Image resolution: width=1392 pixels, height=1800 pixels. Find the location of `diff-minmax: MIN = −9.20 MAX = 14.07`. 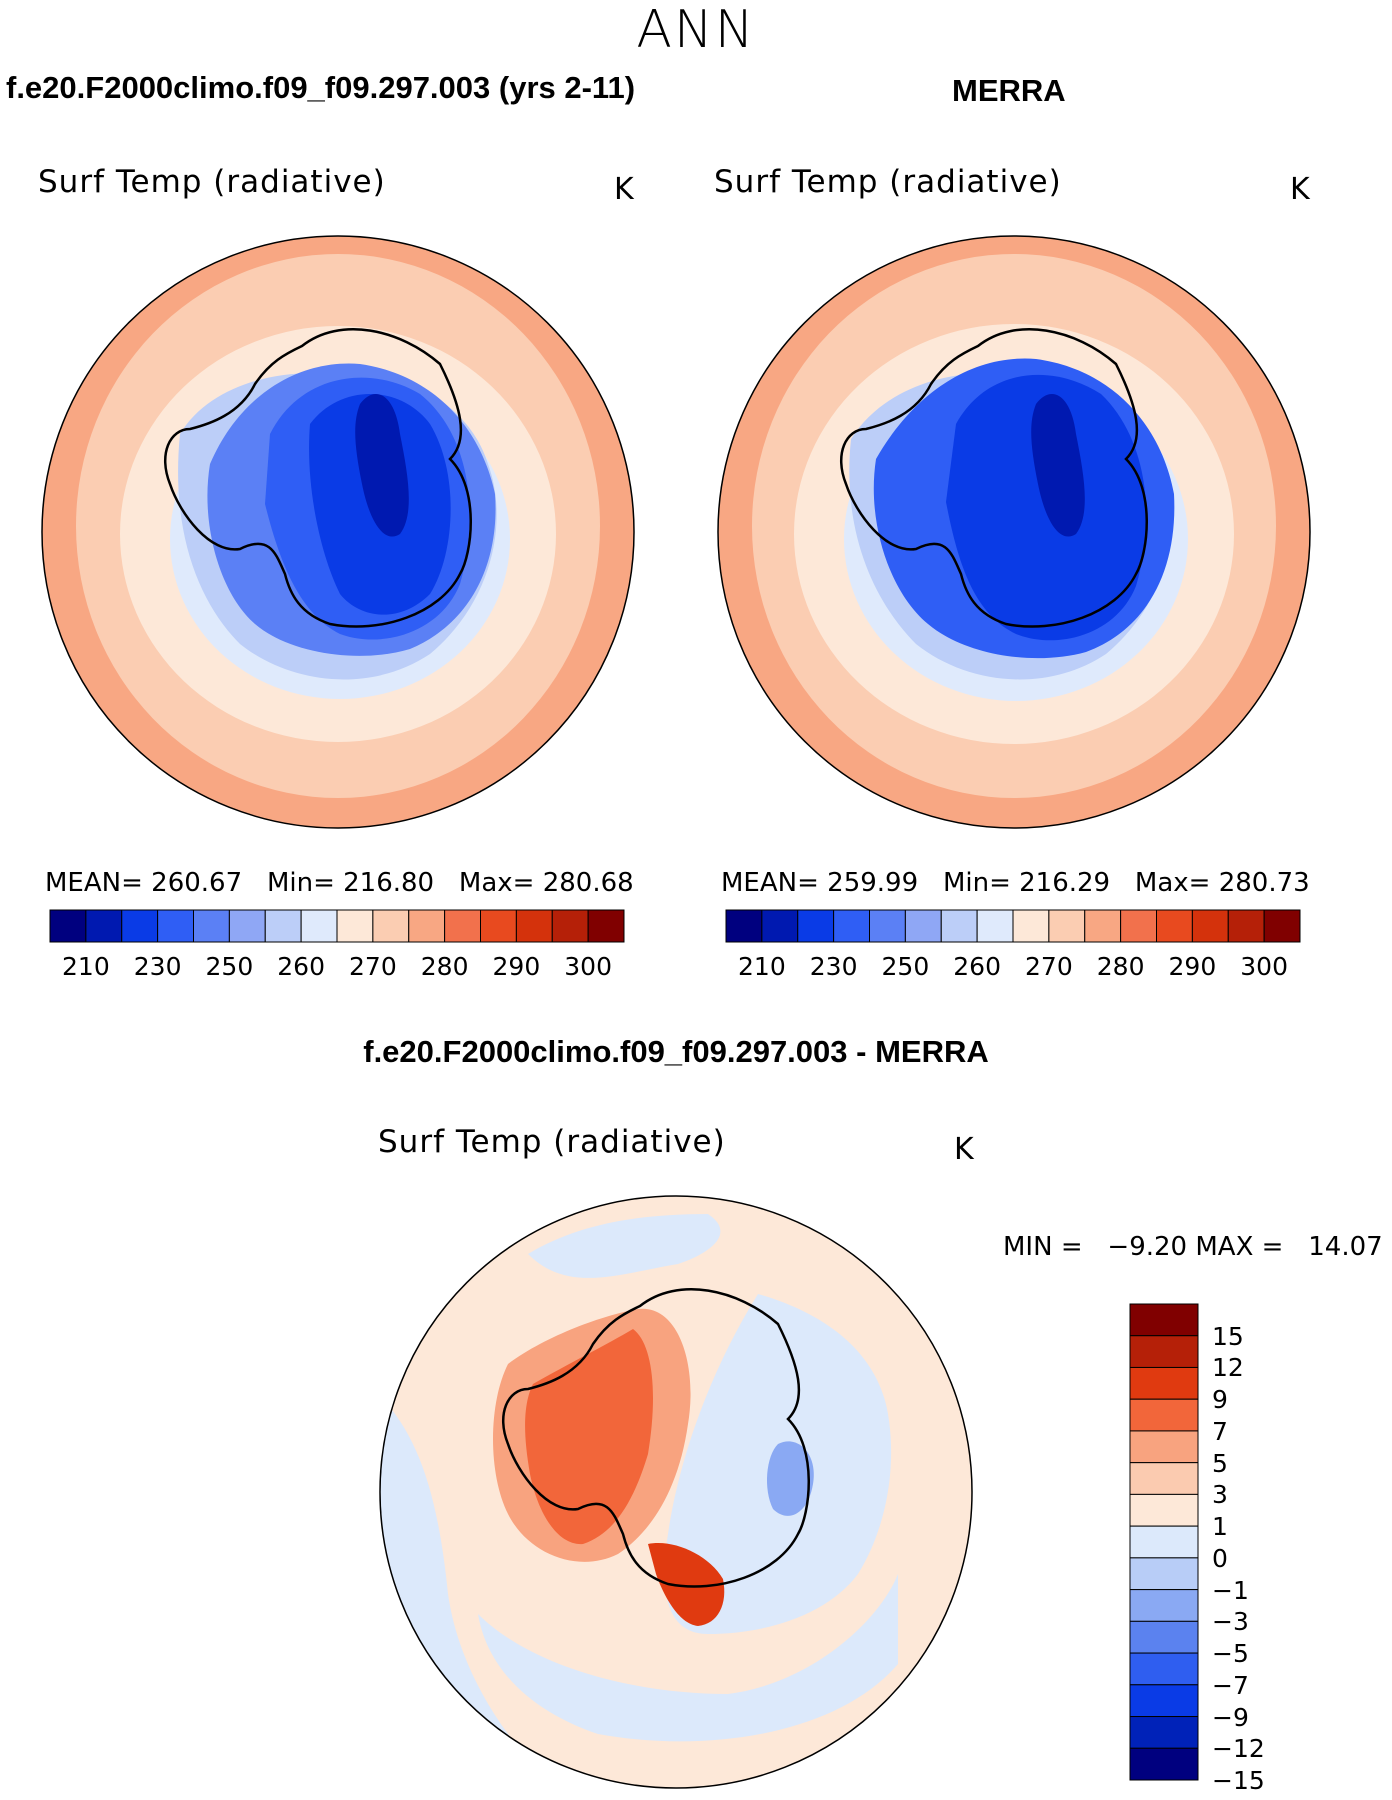

diff-minmax: MIN = −9.20 MAX = 14.07 is located at coordinates (1193, 1247).